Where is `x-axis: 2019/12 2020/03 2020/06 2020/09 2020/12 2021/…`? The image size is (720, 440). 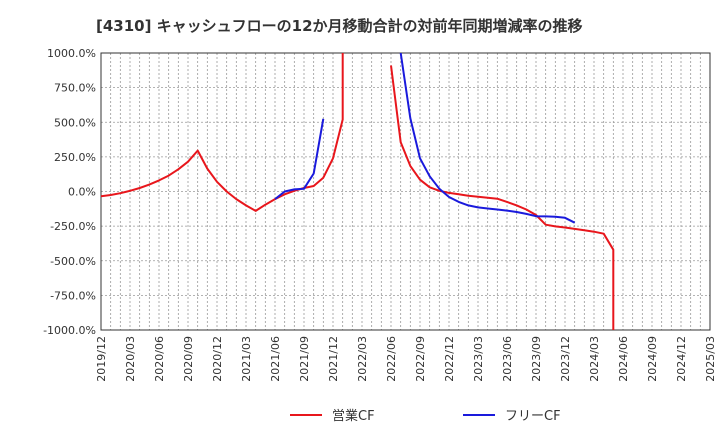 x-axis: 2019/12 2020/03 2020/06 2020/09 2020/12 2021/… is located at coordinates (406, 359).